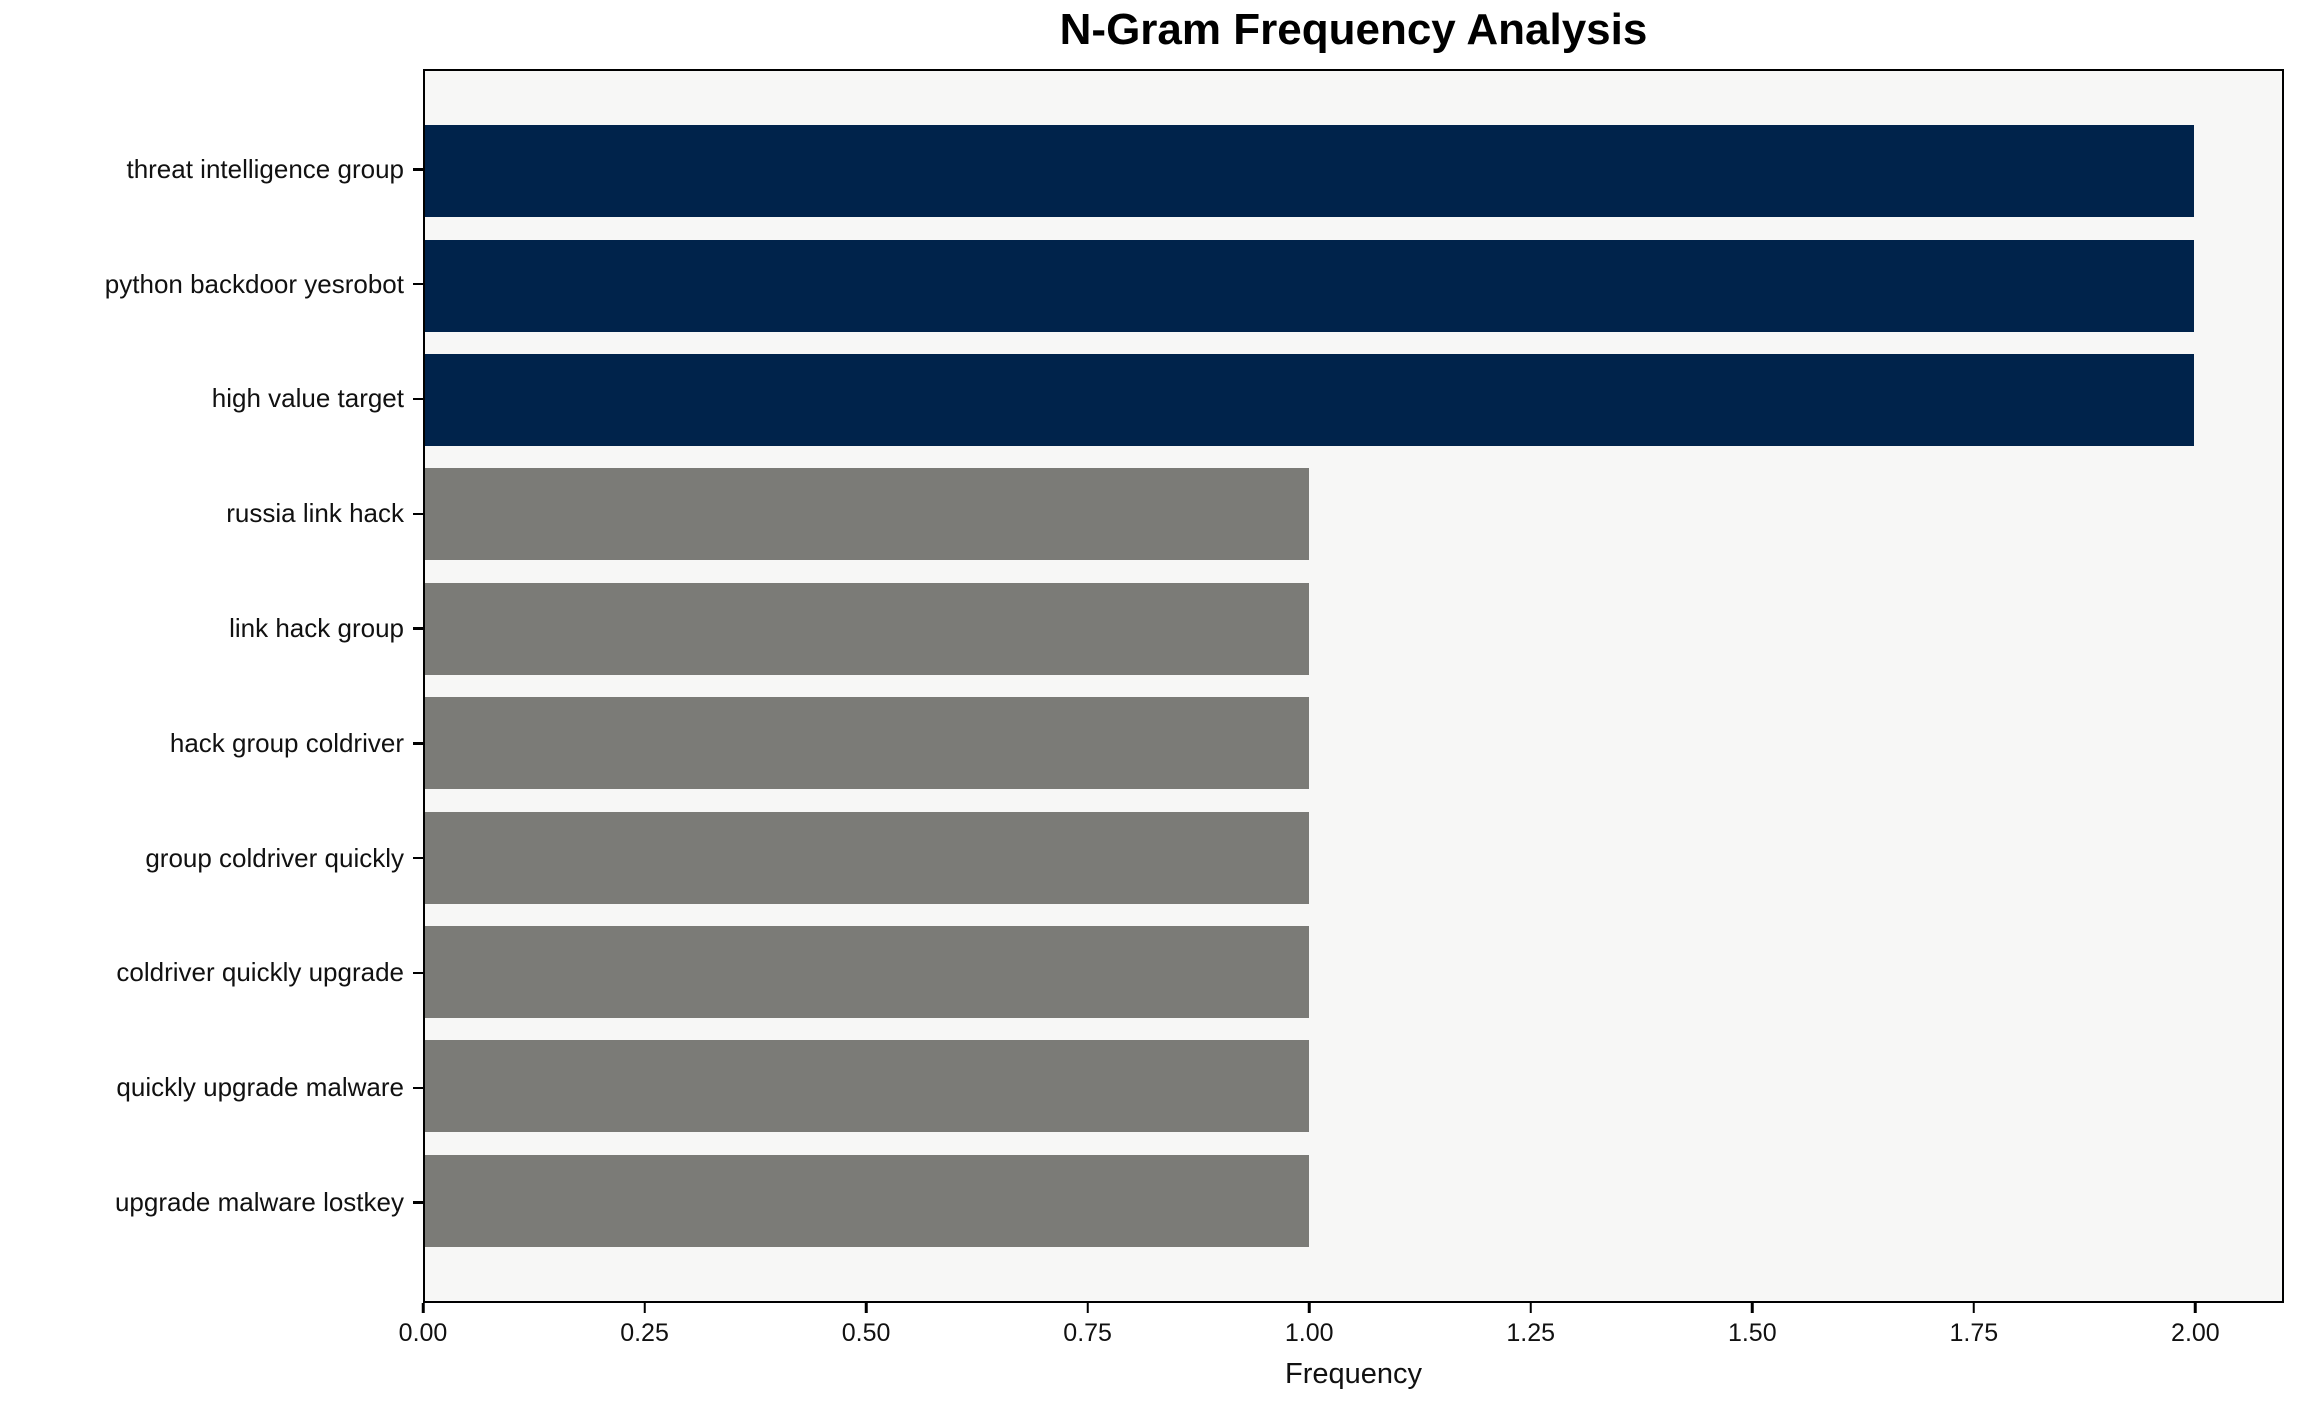 This screenshot has height=1414, width=2303. I want to click on y-axis-row: upgrade malware lostkey, so click(211, 1202).